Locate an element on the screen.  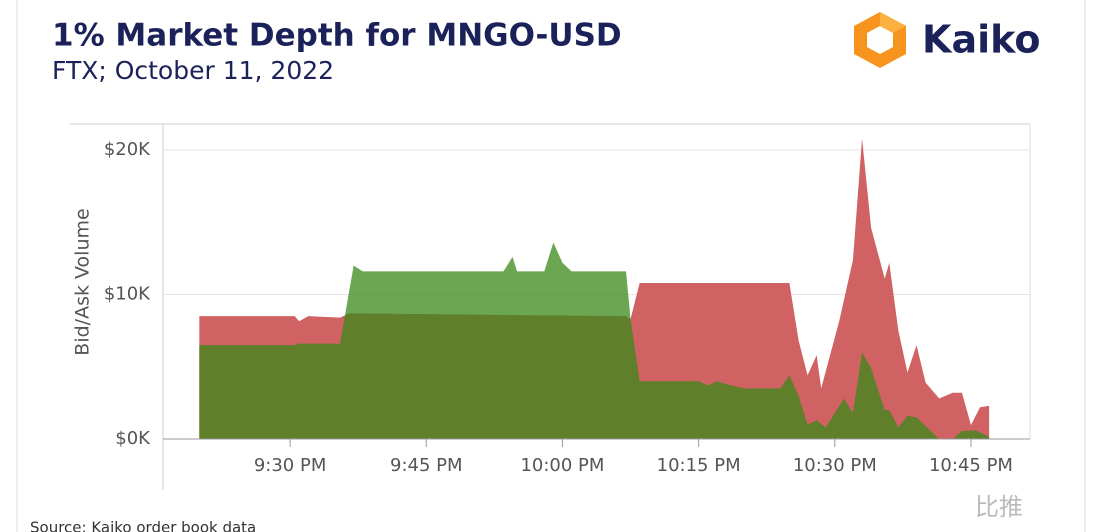
y-axis-label: Bid/Ask Volume is located at coordinates (83, 281).